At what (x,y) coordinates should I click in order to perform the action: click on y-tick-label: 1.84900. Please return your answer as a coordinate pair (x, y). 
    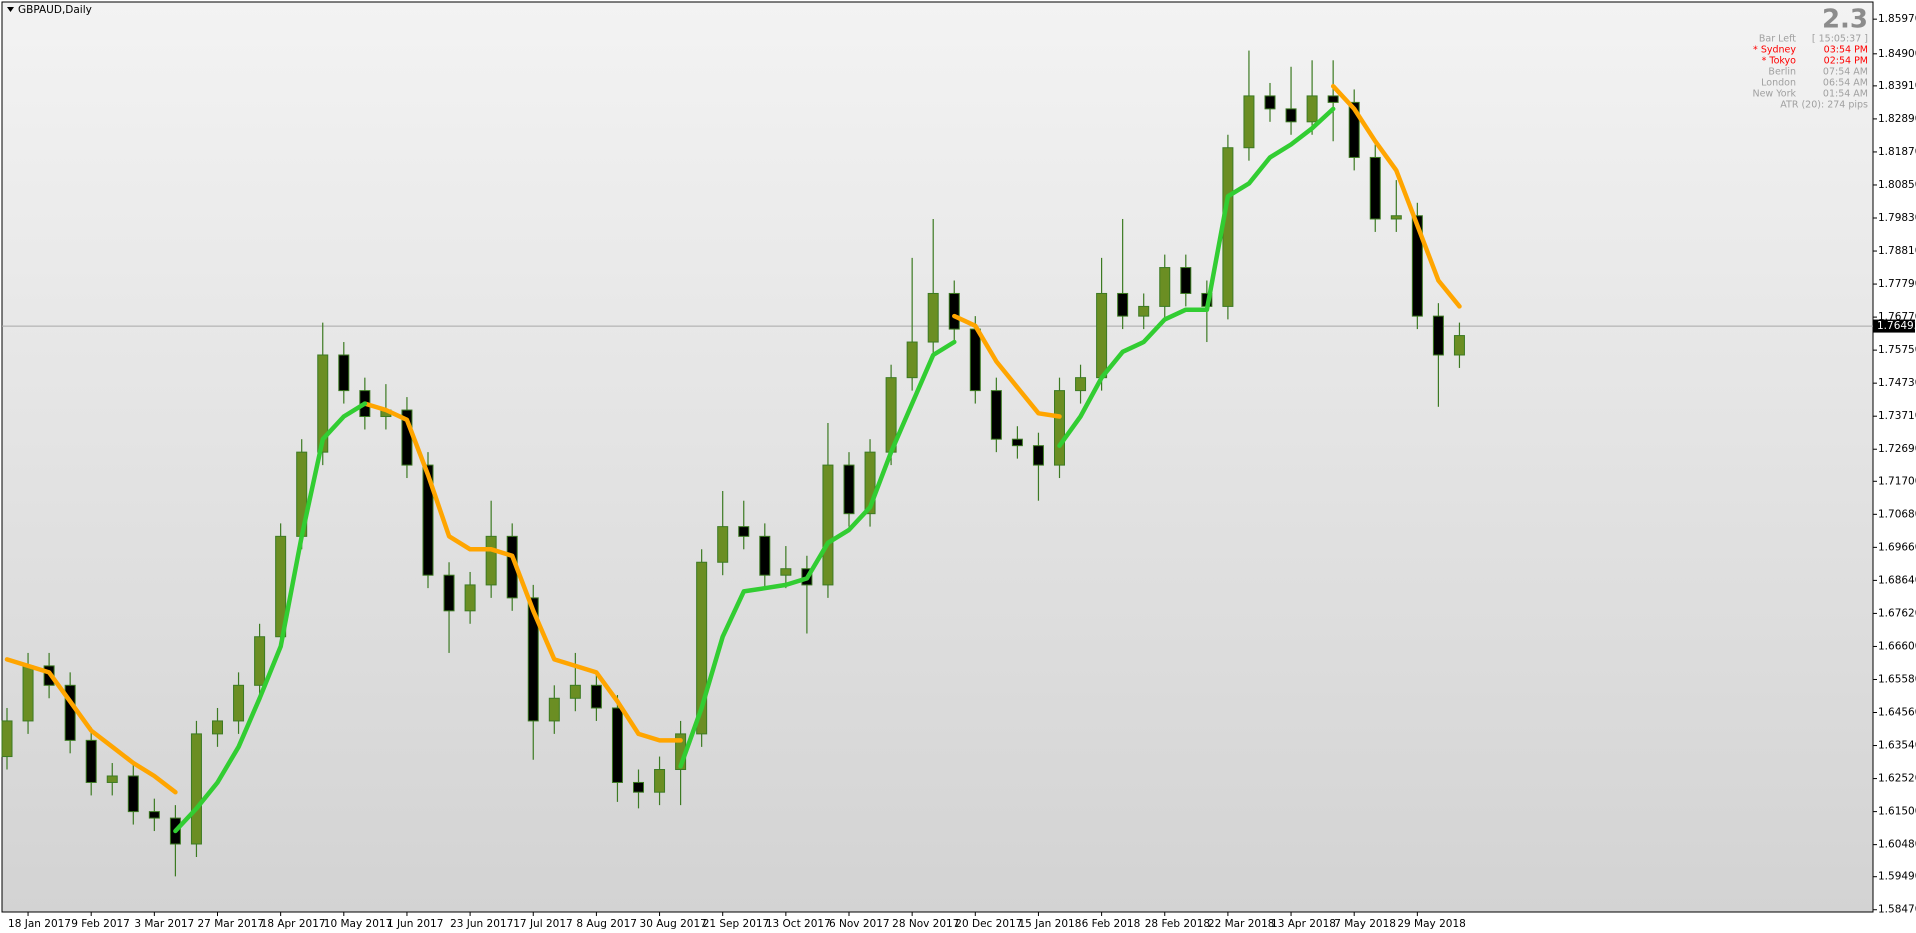
    Looking at the image, I should click on (1897, 54).